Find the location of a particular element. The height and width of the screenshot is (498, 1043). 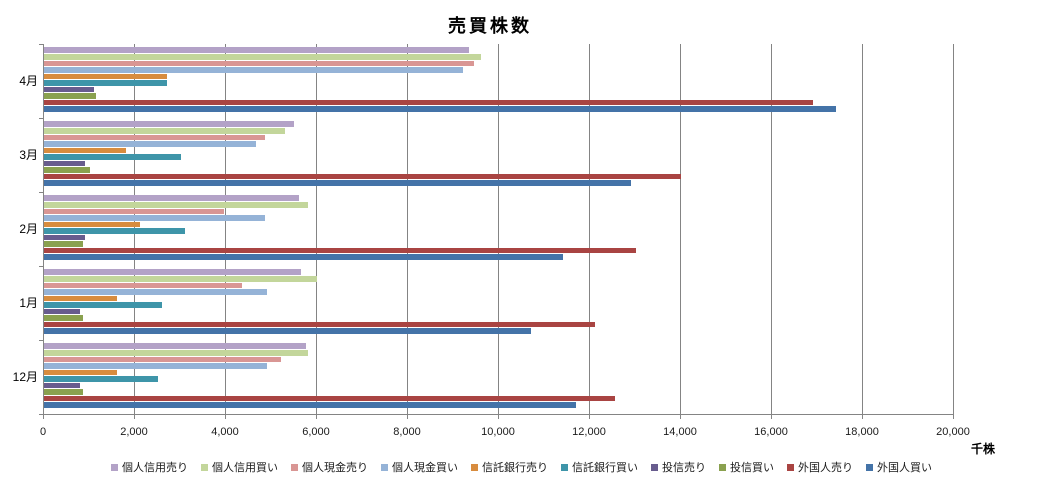

bar-投信売り-12月 is located at coordinates (62, 385).